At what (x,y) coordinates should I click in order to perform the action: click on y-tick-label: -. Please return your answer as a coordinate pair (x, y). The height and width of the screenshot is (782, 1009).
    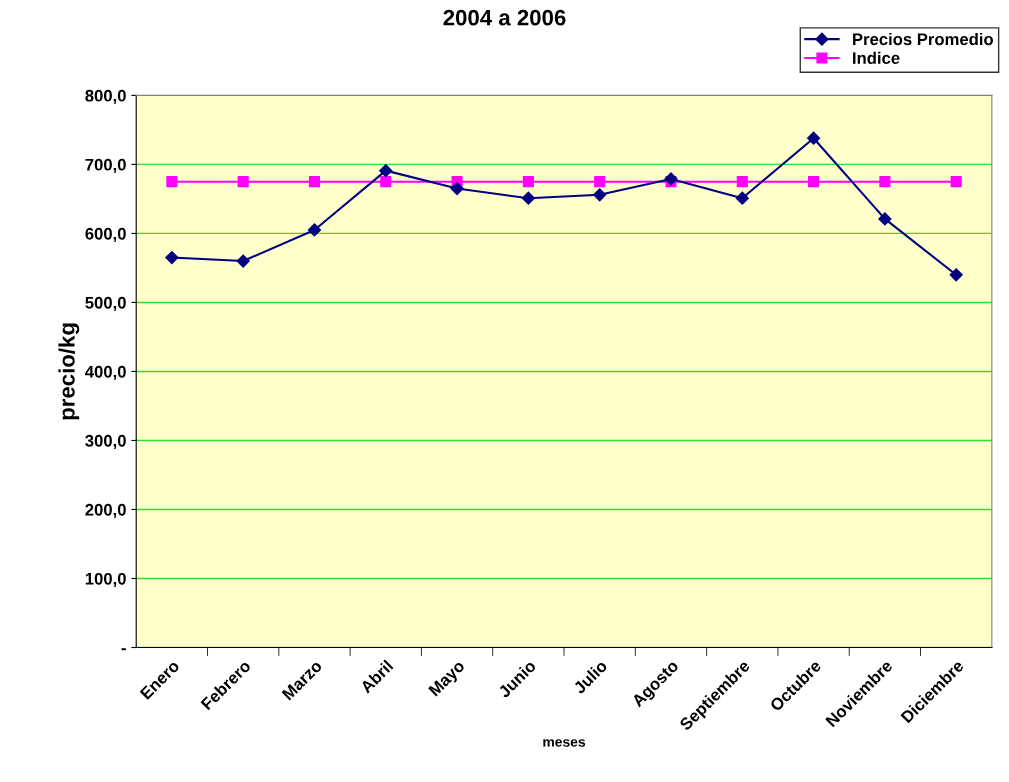
    Looking at the image, I should click on (123, 649).